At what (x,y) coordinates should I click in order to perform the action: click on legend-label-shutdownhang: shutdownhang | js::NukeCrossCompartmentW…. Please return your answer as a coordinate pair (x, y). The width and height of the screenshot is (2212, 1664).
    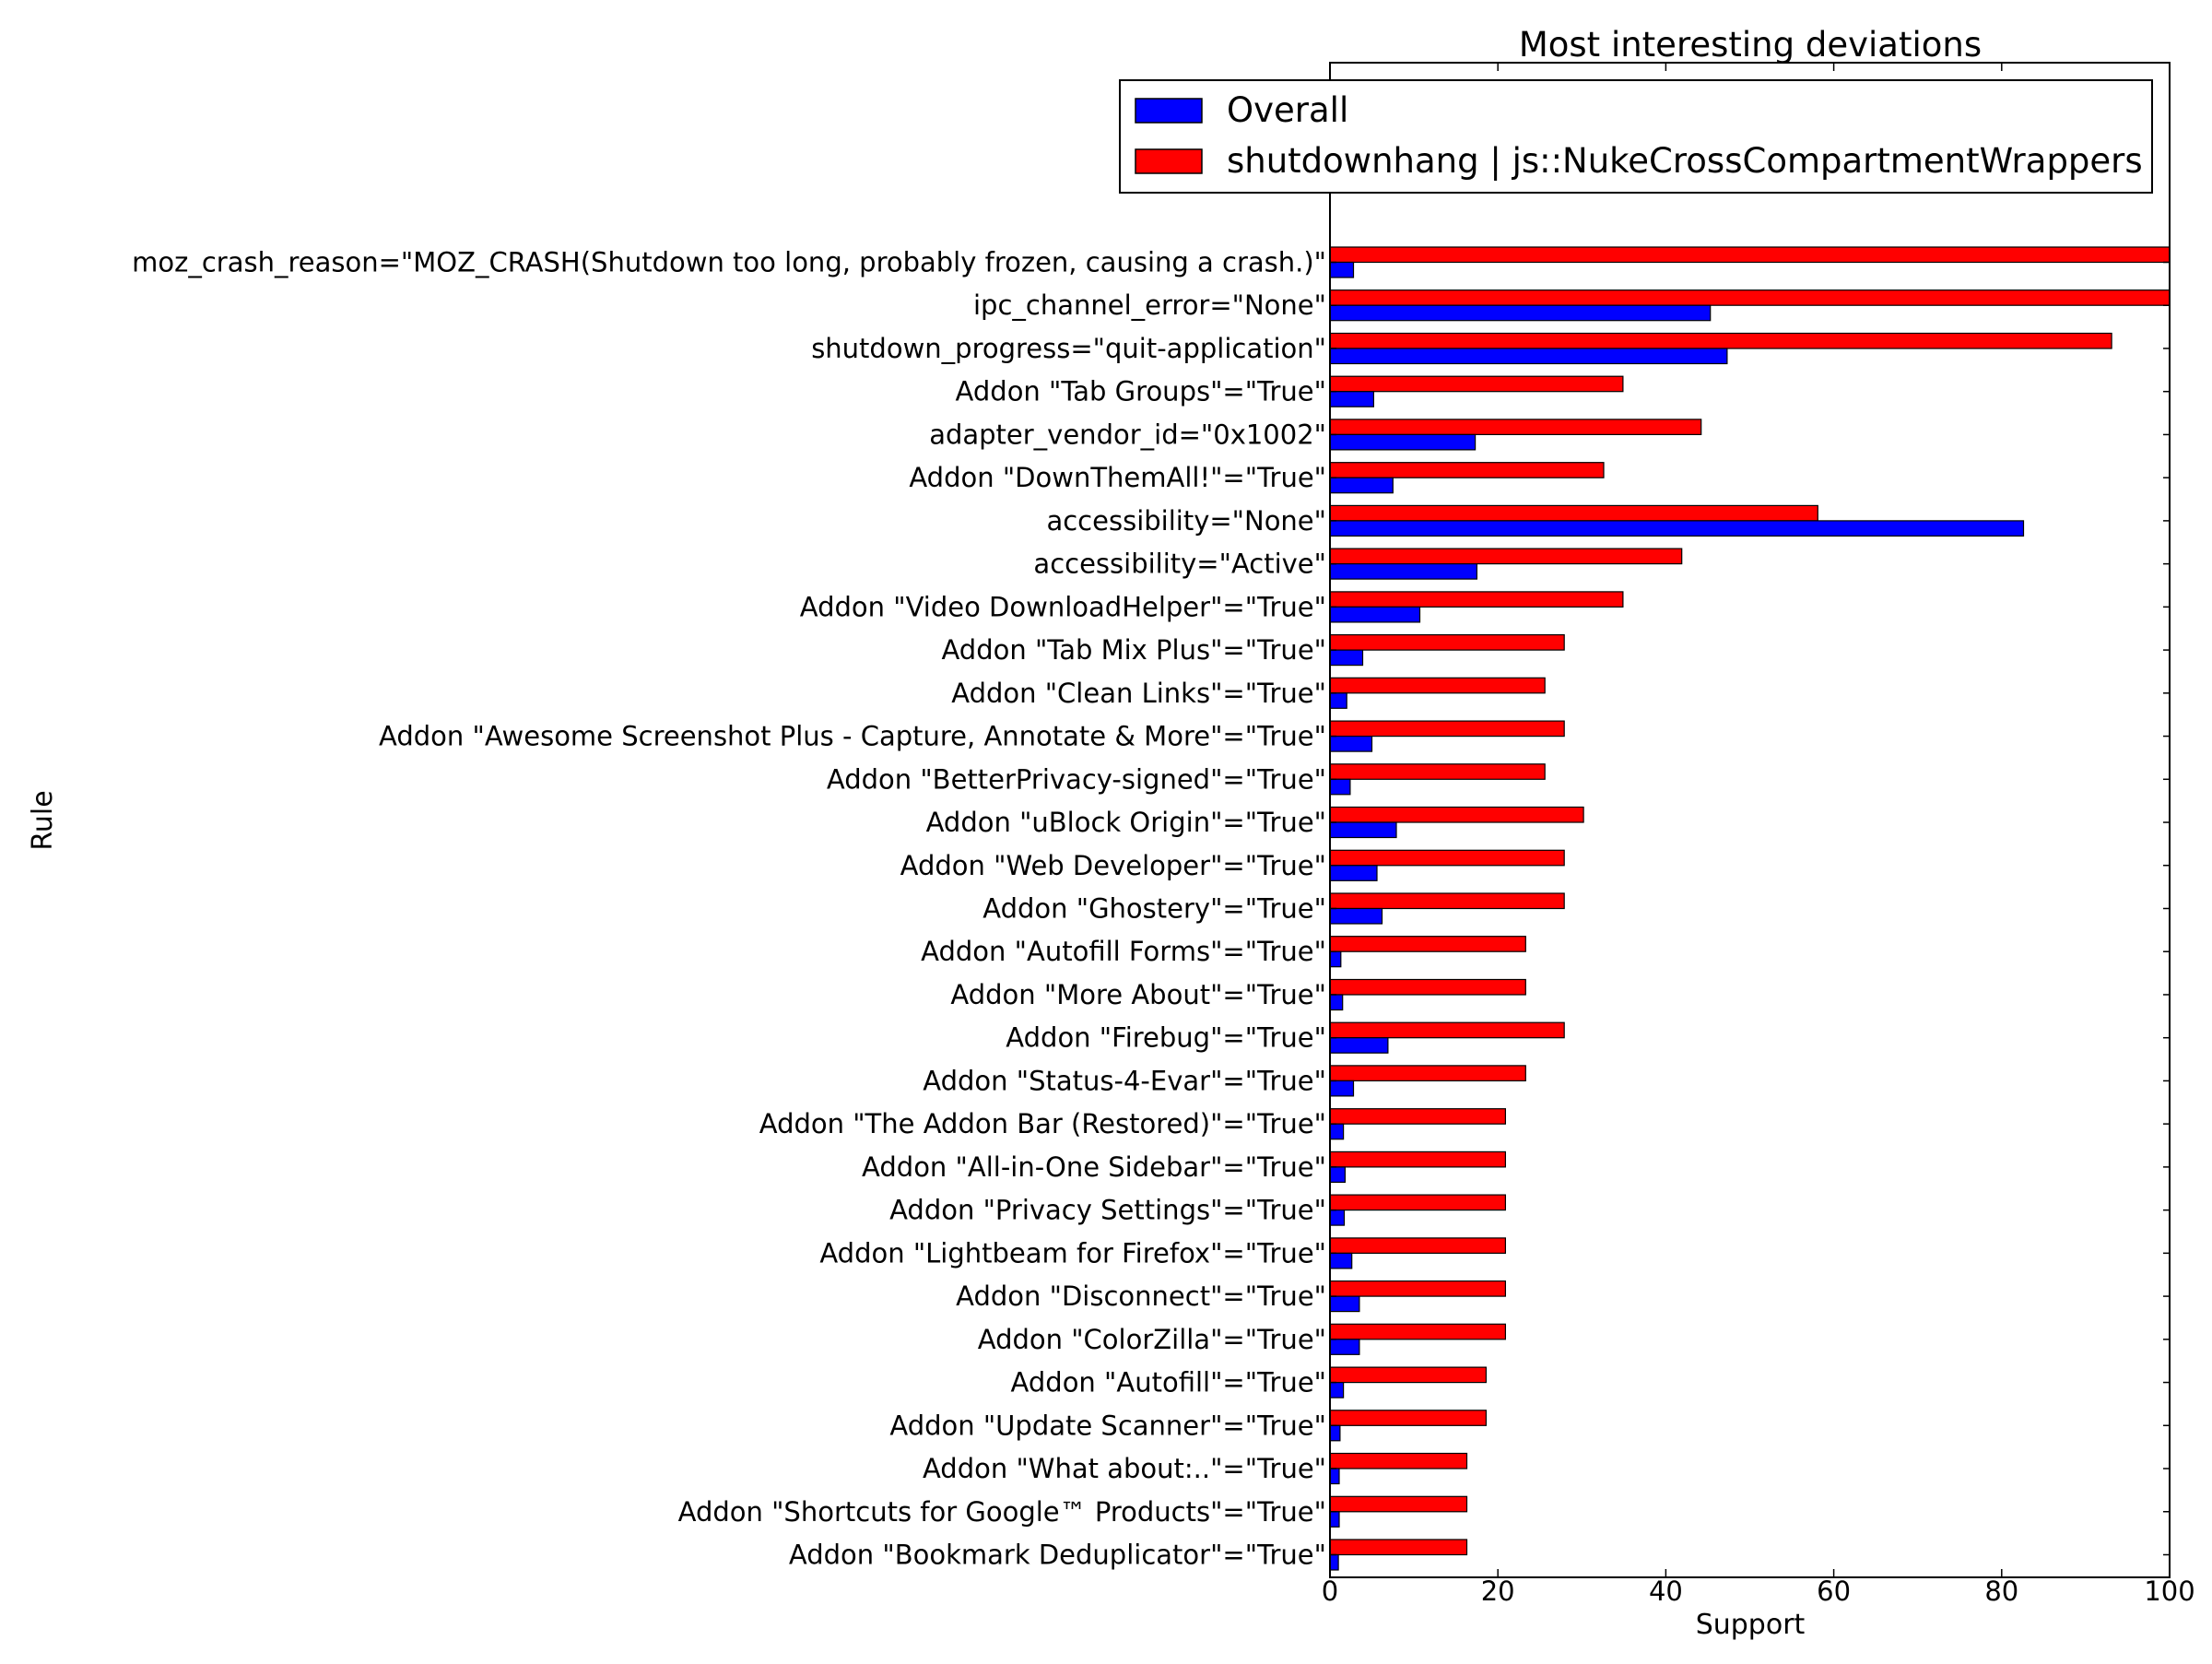
    Looking at the image, I should click on (1685, 161).